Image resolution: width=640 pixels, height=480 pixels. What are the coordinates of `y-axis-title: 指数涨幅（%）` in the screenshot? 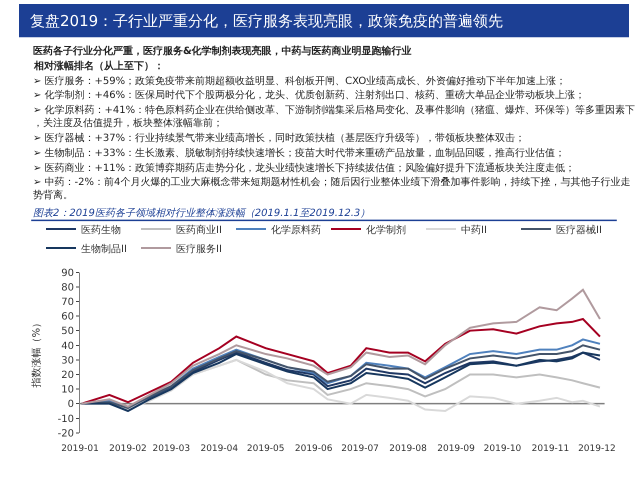 It's located at (36, 353).